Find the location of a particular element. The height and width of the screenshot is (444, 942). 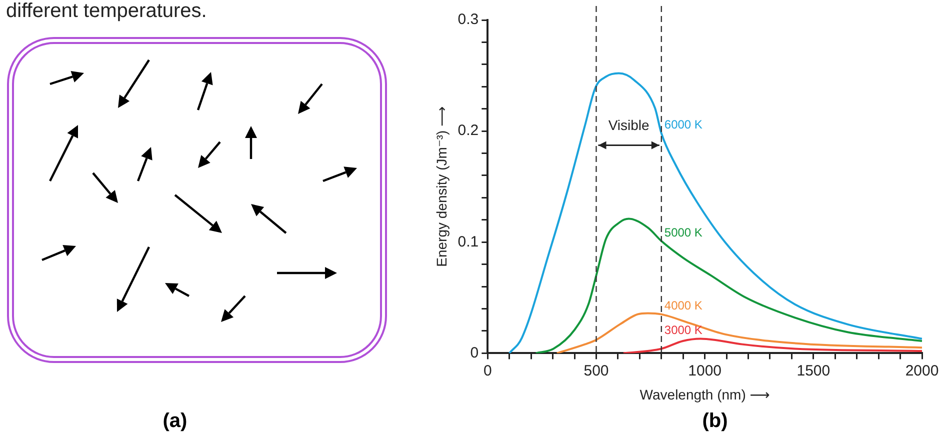

y-tick-label: 0.2 is located at coordinates (468, 131).